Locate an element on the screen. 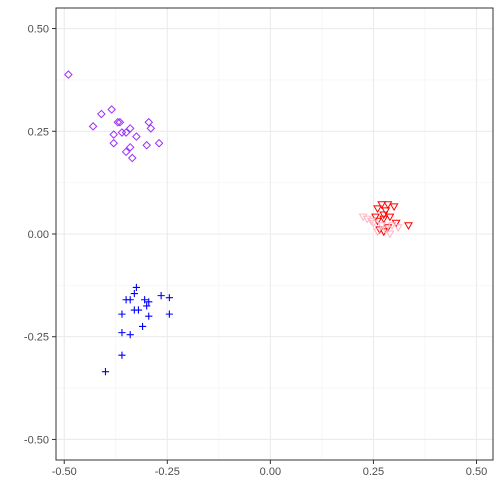  x-axis: -0.50 -0.25 0.00 0.25 0.50 is located at coordinates (269, 469).